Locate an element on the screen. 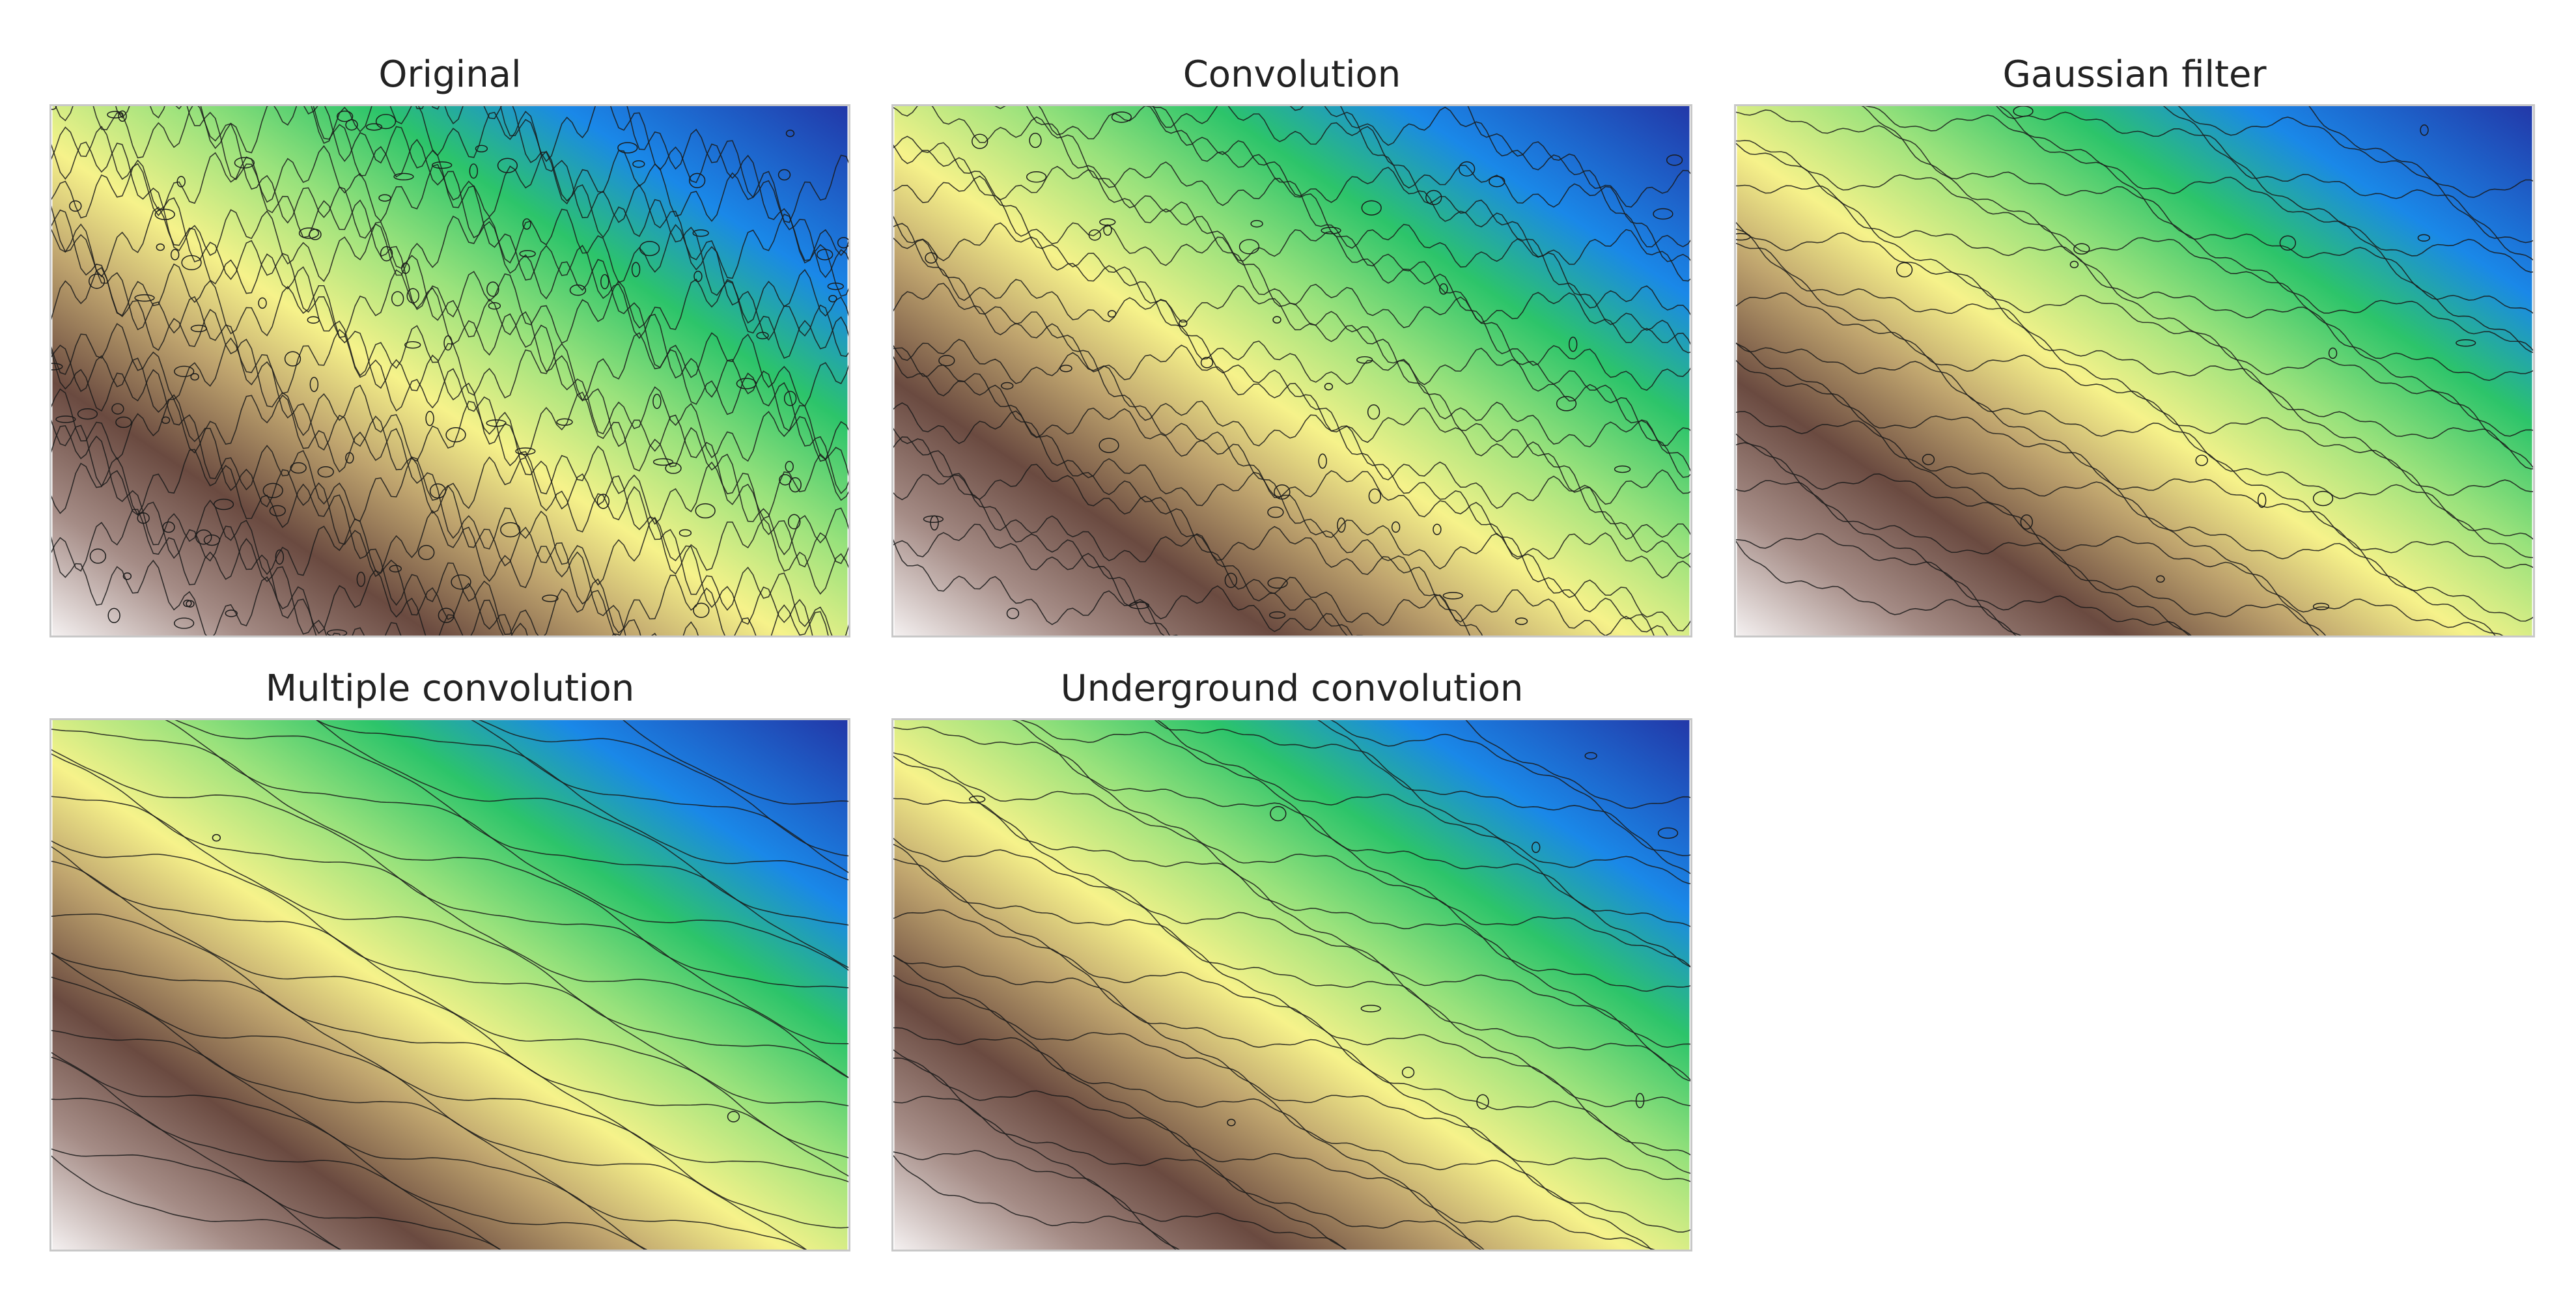  terrain-map is located at coordinates (2135, 370).